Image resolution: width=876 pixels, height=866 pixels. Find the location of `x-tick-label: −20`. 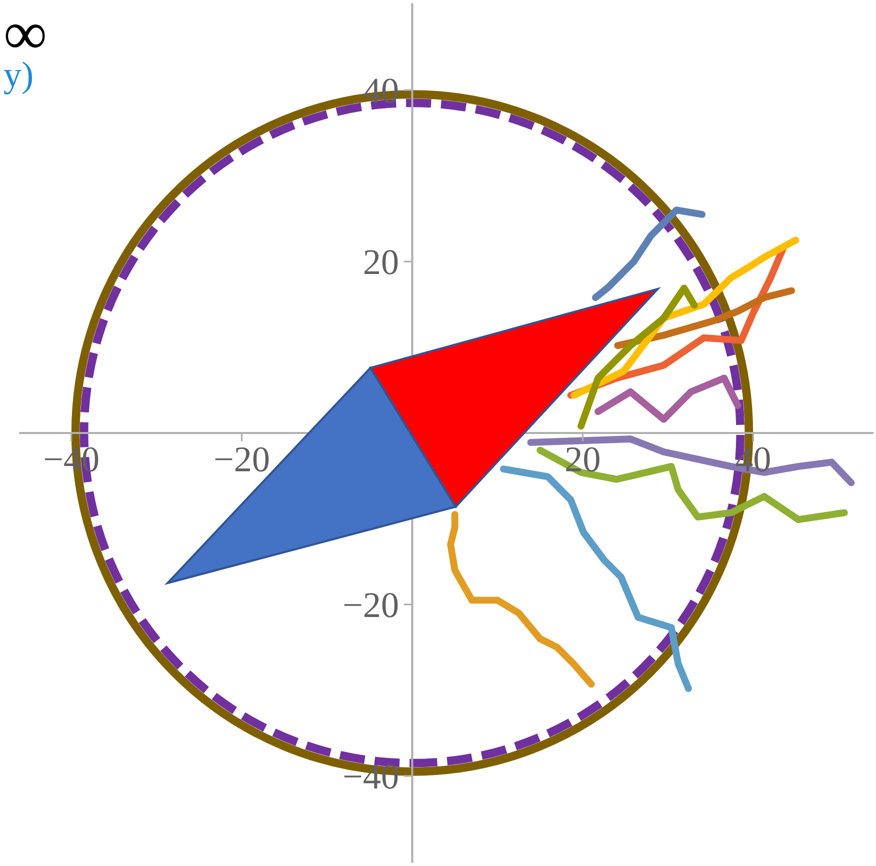

x-tick-label: −20 is located at coordinates (242, 459).